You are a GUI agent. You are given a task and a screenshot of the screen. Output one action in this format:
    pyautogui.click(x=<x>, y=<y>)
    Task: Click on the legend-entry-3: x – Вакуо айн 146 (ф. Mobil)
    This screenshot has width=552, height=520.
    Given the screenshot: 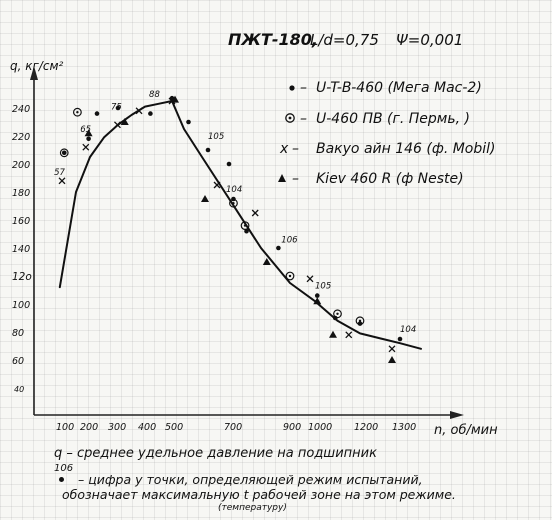 What is the action you would take?
    pyautogui.click(x=387, y=149)
    